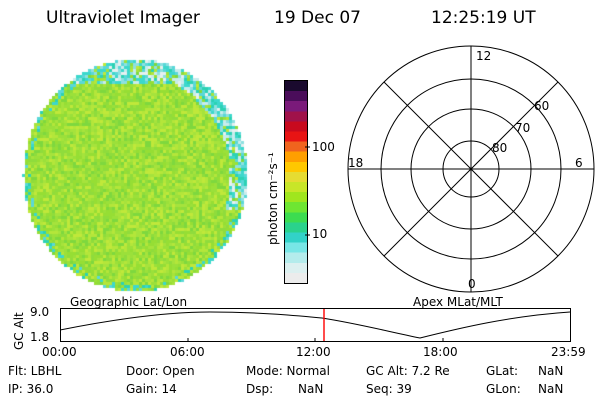 The image size is (600, 400). I want to click on polar-label-12: 12, so click(483, 56).